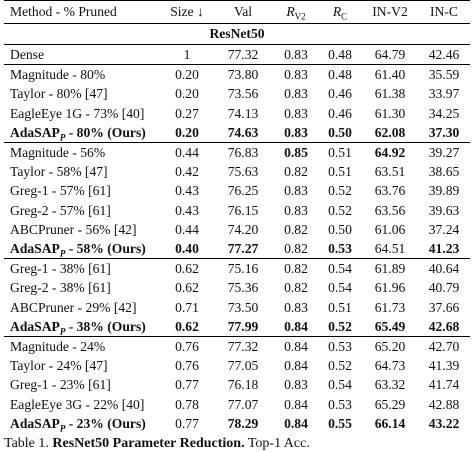 The width and height of the screenshot is (474, 452). I want to click on backbone-row: ResNet50, so click(237, 34).